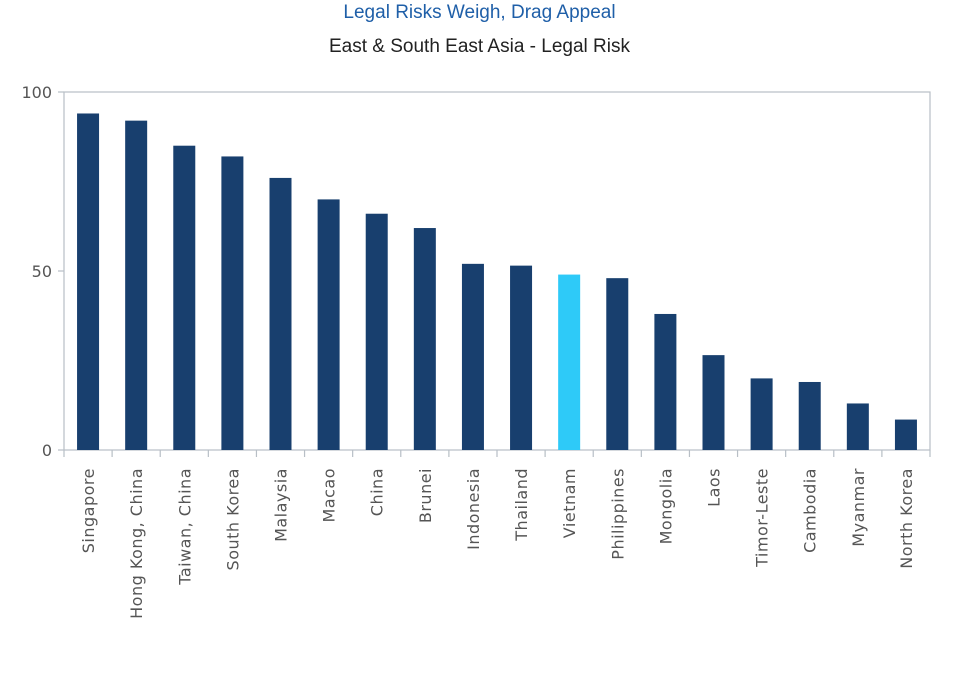 The width and height of the screenshot is (959, 674). Describe the element at coordinates (521, 505) in the screenshot. I see `x-category-label: Thailand` at that location.